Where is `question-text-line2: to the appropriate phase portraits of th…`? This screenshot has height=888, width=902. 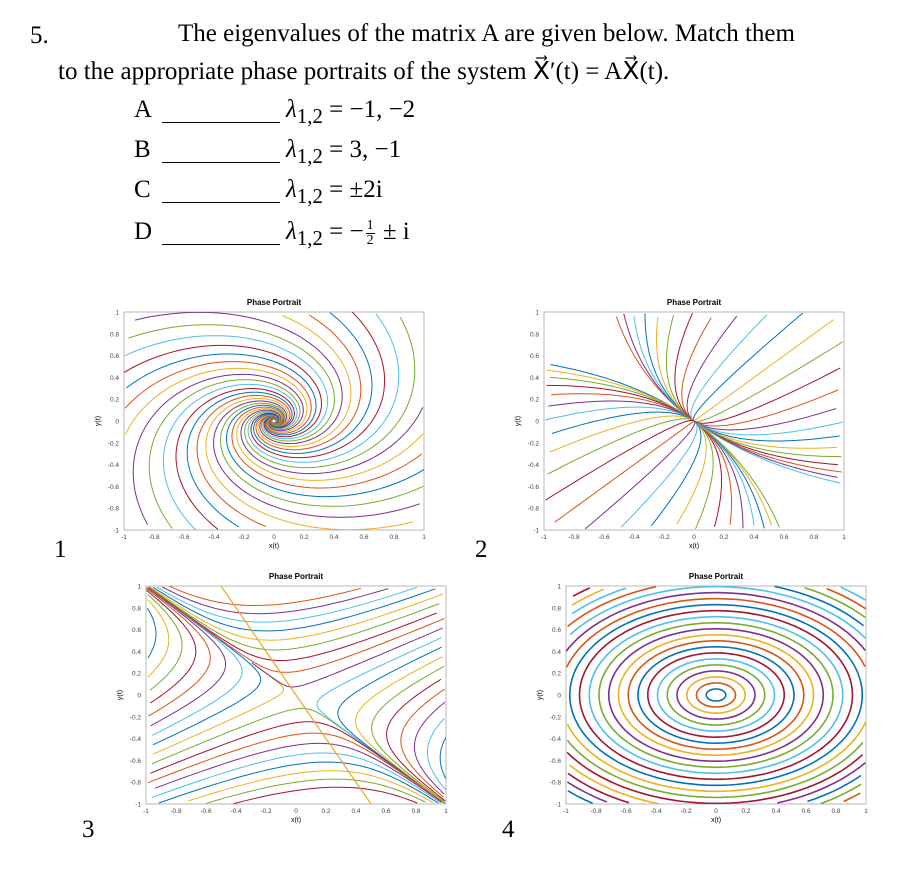
question-text-line2: to the appropriate phase portraits of th… is located at coordinates (364, 71).